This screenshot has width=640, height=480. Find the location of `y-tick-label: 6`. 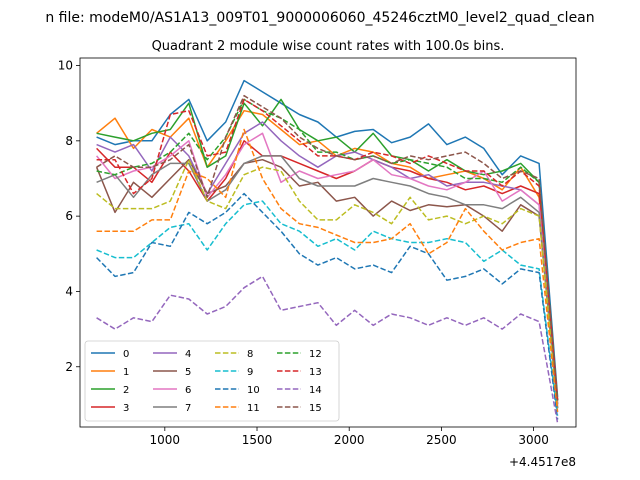

y-tick-label: 6 is located at coordinates (69, 216).